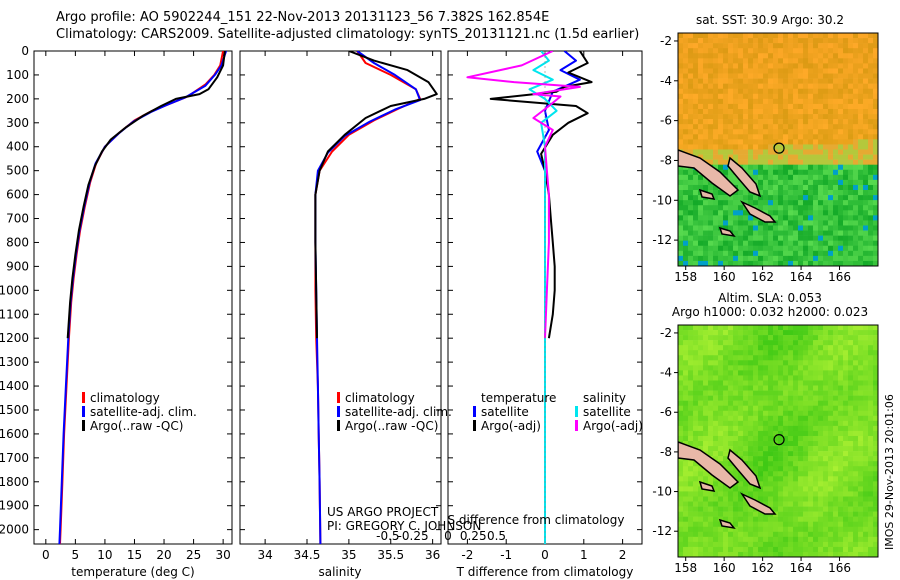  Describe the element at coordinates (383, 512) in the screenshot. I see `project-credit-line-1: US ARGO PROJECT` at that location.